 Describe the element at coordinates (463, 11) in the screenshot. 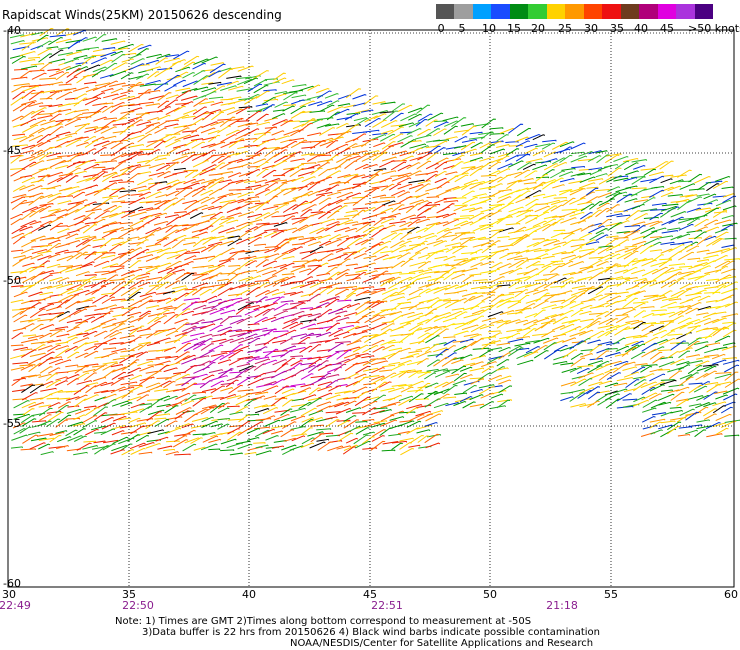

I see `legend-swatch` at that location.